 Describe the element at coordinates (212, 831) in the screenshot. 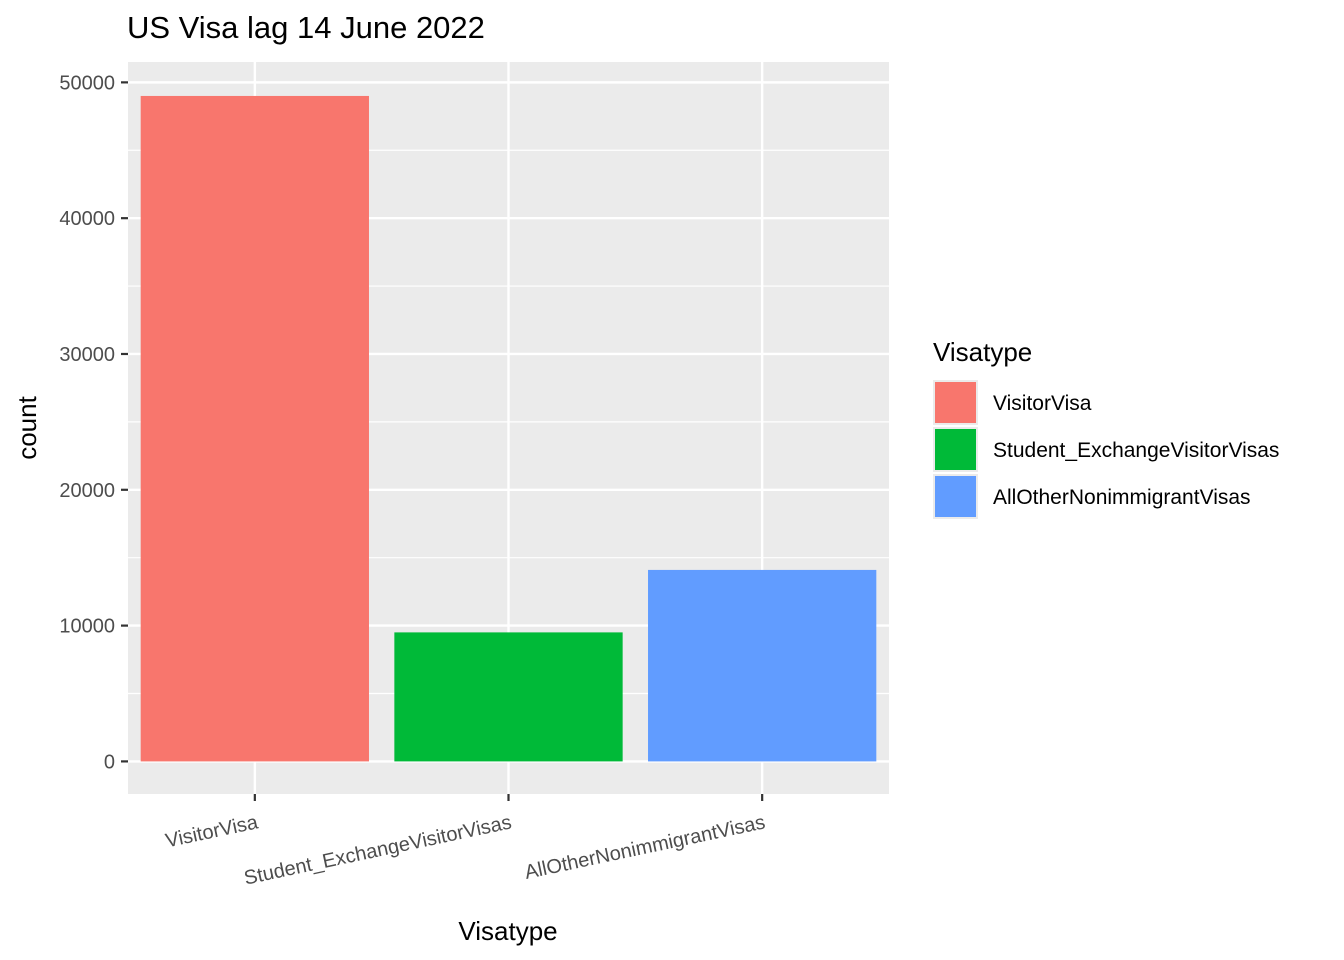

I see `x-tick-label: VisitorVisa` at that location.